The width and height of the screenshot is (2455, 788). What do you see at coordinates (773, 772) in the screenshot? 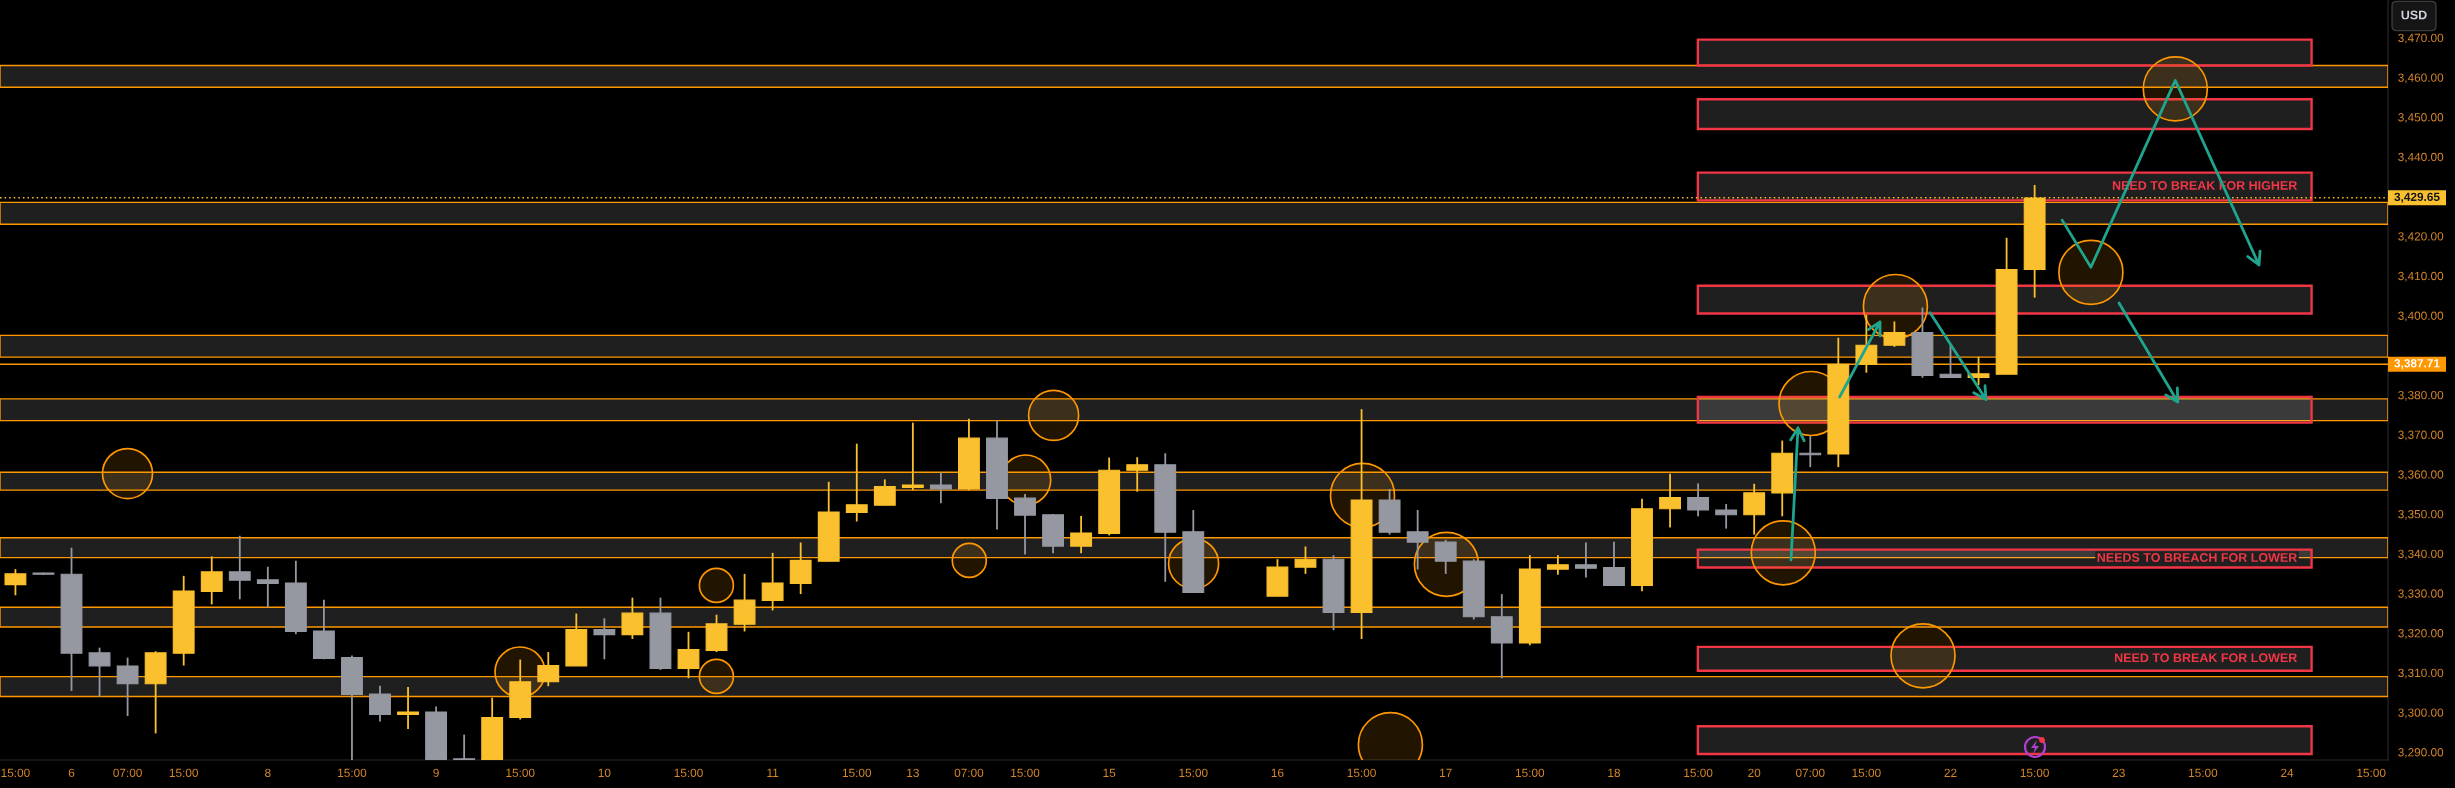
I see `x-tick-label: 11` at bounding box center [773, 772].